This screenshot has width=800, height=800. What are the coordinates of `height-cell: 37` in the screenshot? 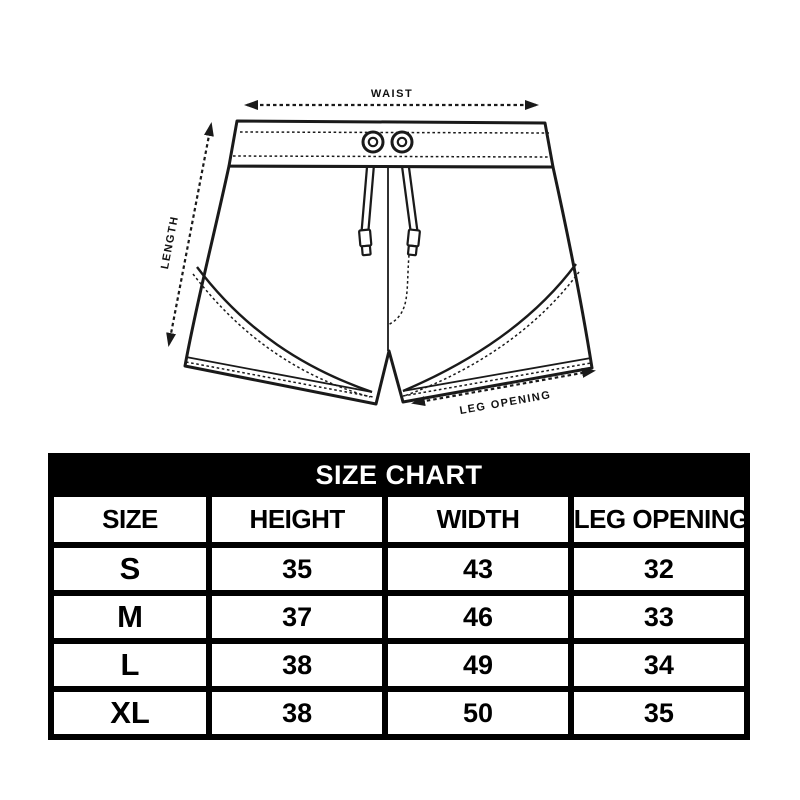 It's located at (297, 617).